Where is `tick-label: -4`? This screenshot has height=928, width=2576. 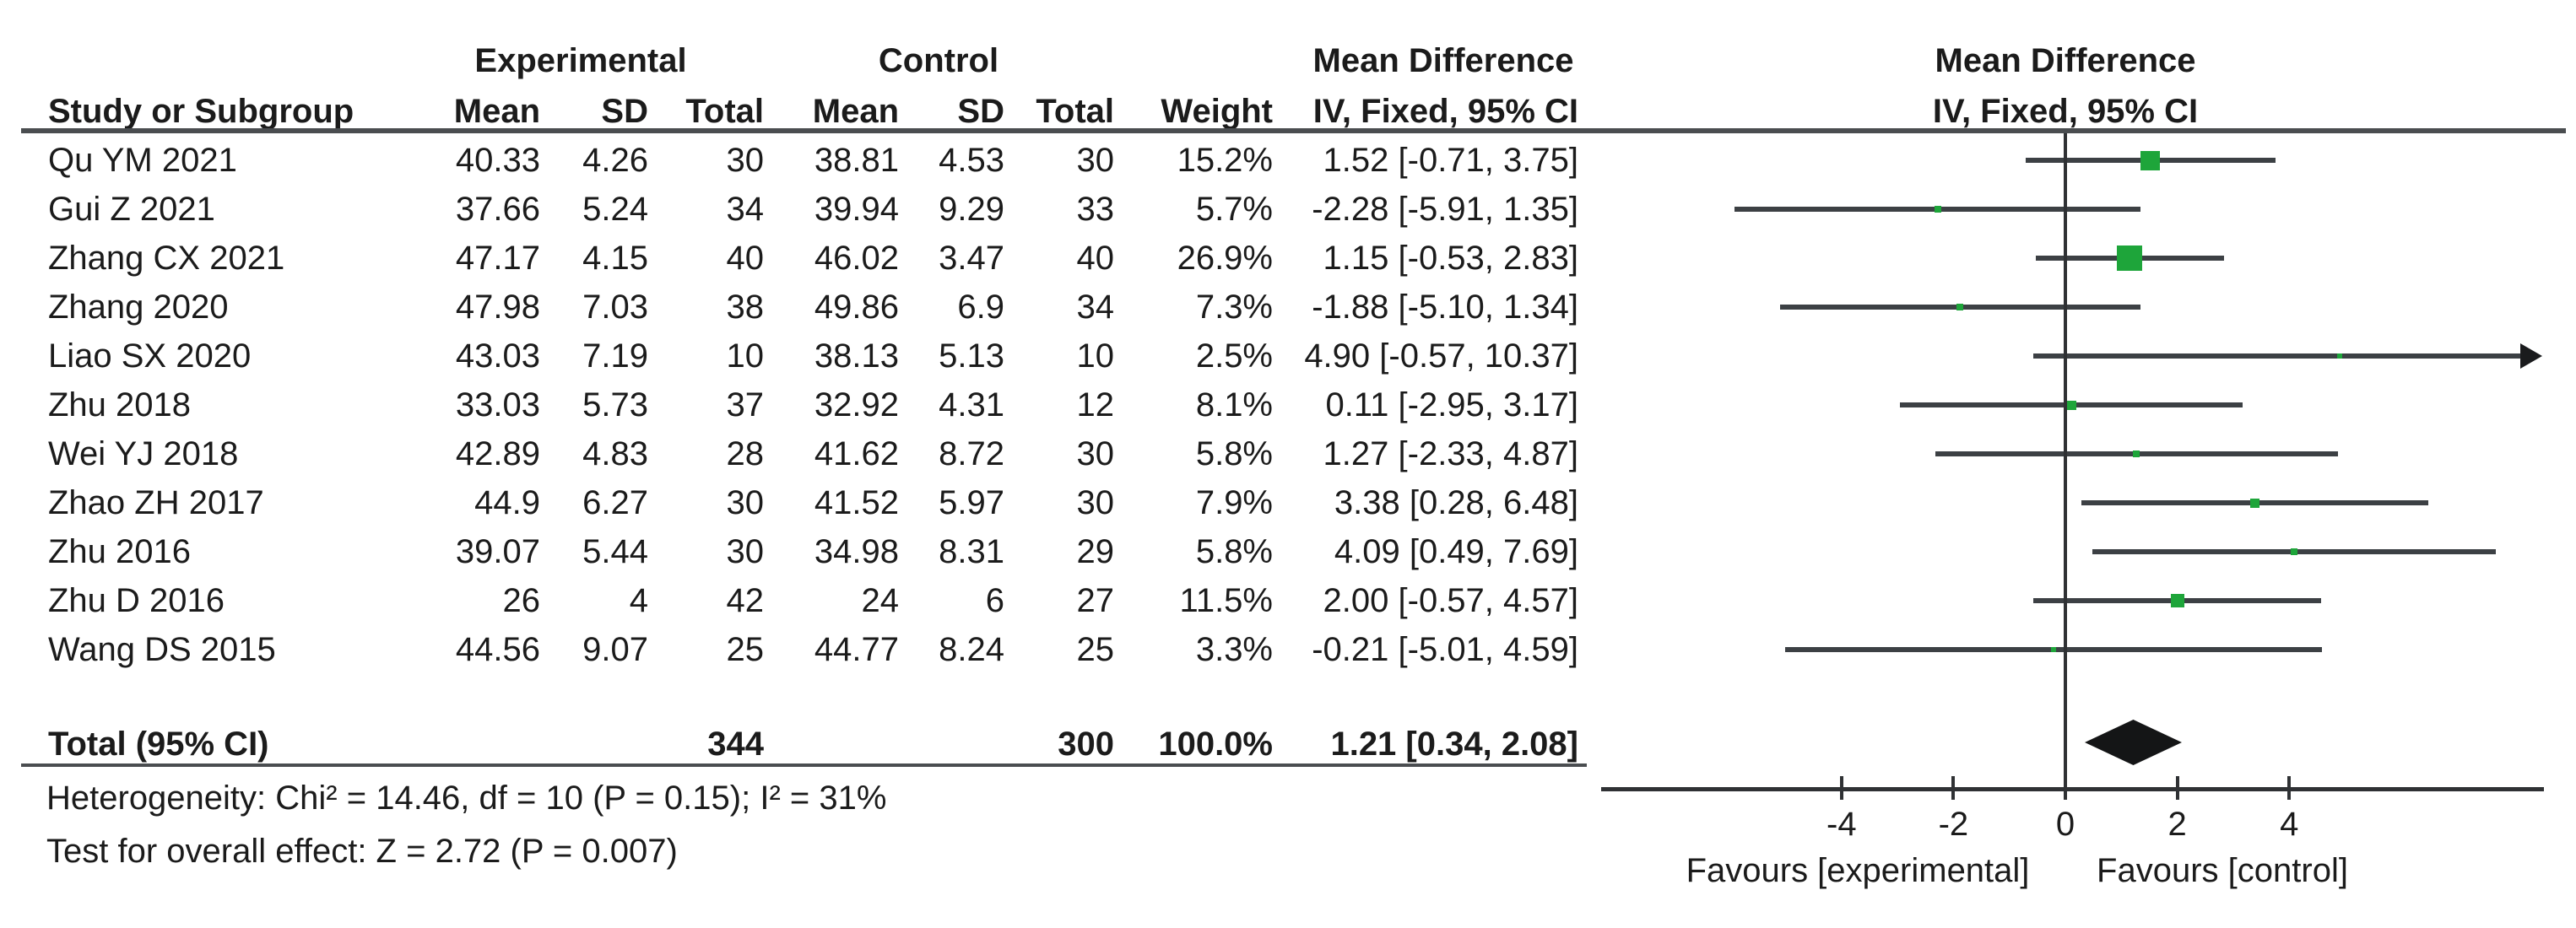
tick-label: -4 is located at coordinates (1842, 824).